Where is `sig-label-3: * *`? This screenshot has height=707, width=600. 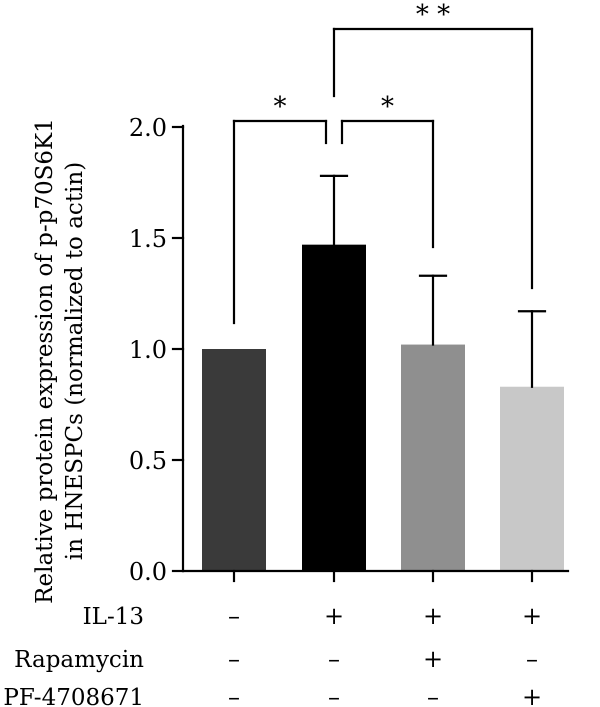
sig-label-3: * * is located at coordinates (433, 15).